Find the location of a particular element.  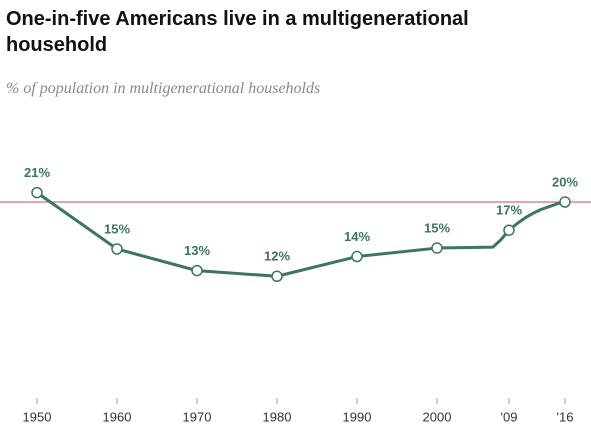

value-label: 13% is located at coordinates (197, 250).